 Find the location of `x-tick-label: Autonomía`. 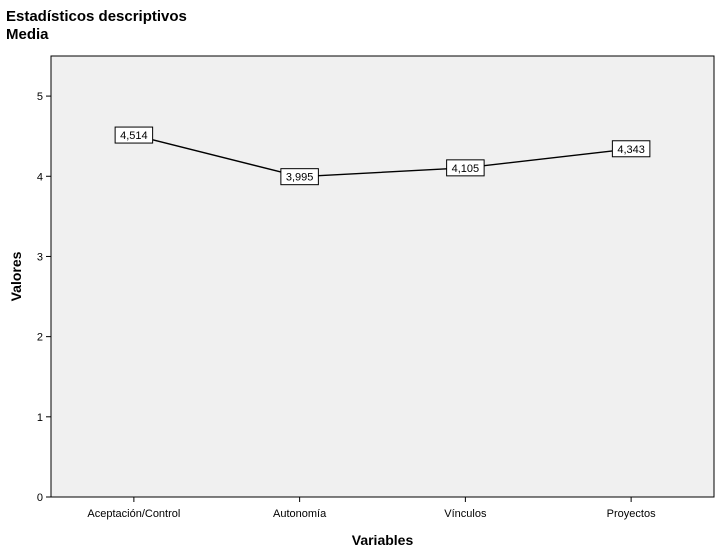

x-tick-label: Autonomía is located at coordinates (300, 514).